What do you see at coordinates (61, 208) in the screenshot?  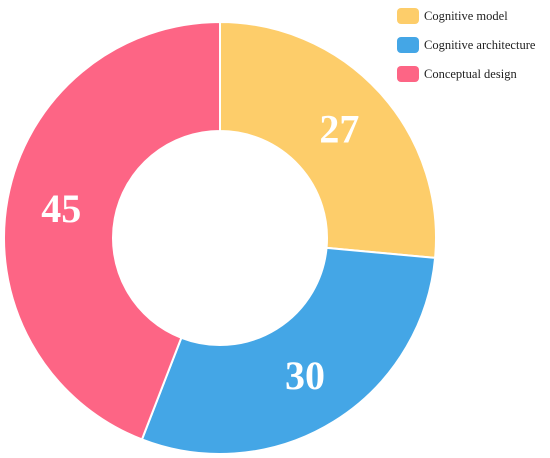 I see `value-label-conceptual-design: 45` at bounding box center [61, 208].